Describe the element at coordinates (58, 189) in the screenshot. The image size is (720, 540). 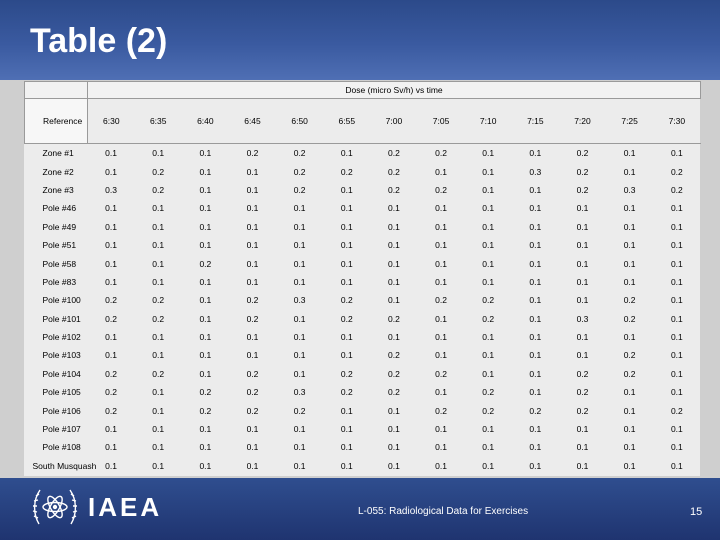
I see `row-label: Zone #3` at that location.